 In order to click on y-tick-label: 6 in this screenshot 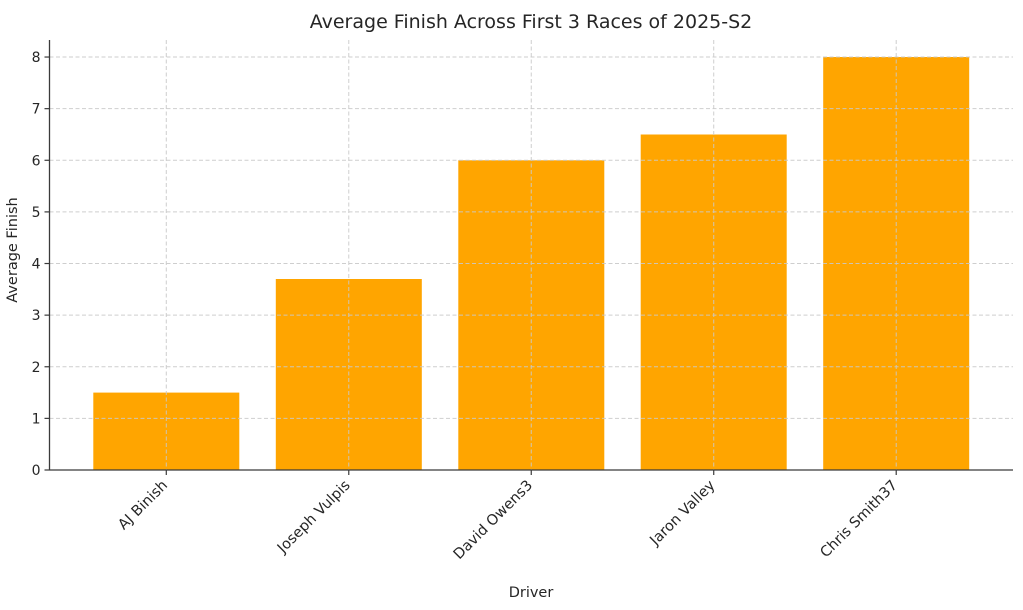, I will do `click(36, 161)`.